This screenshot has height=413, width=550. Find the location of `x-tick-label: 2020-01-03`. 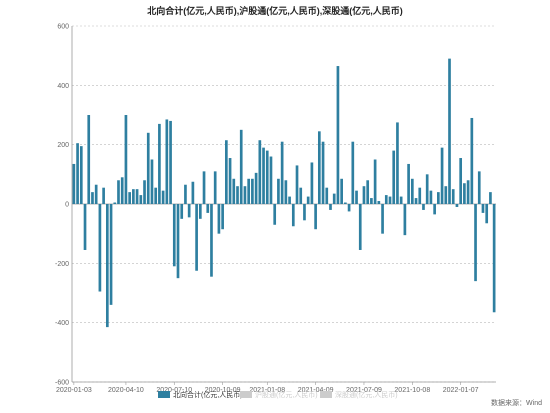

x-tick-label: 2020-01-03 is located at coordinates (74, 390).